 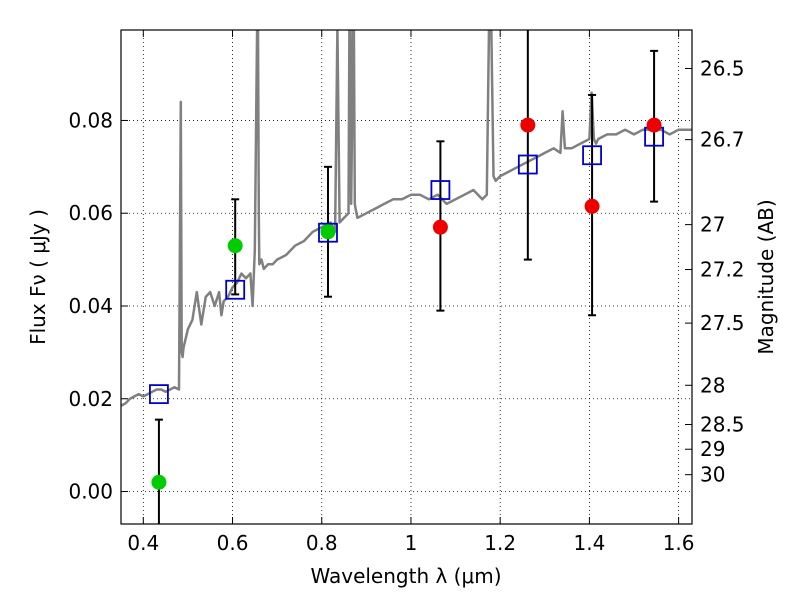 What do you see at coordinates (405, 576) in the screenshot?
I see `x-axis-title: Wavelength λ (μm)` at bounding box center [405, 576].